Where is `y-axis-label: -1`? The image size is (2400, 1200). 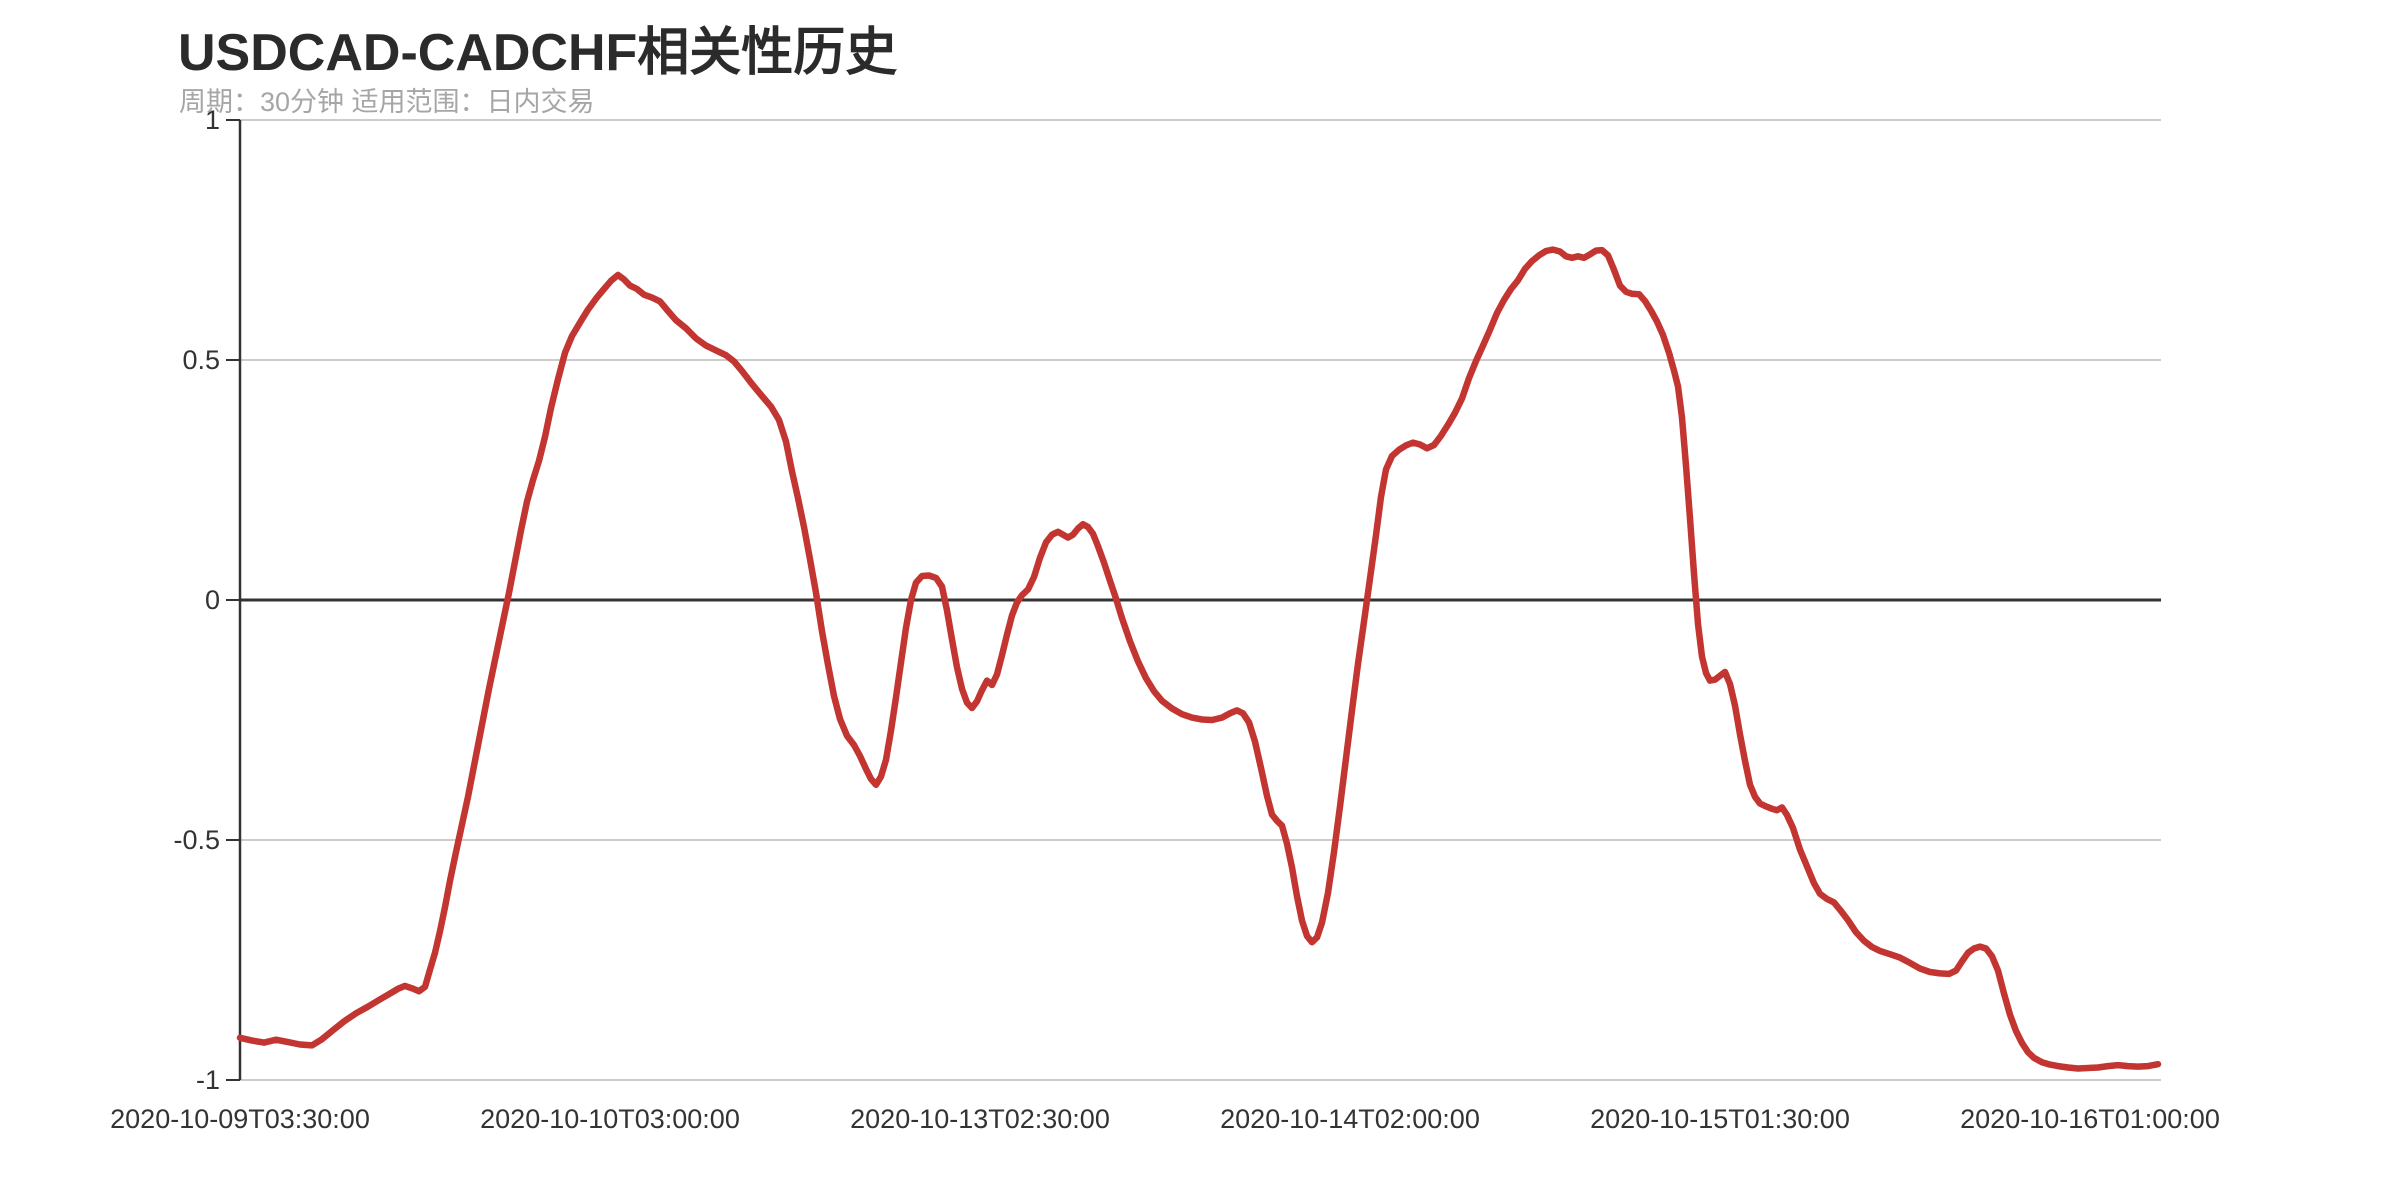
y-axis-label: -1 is located at coordinates (208, 1080).